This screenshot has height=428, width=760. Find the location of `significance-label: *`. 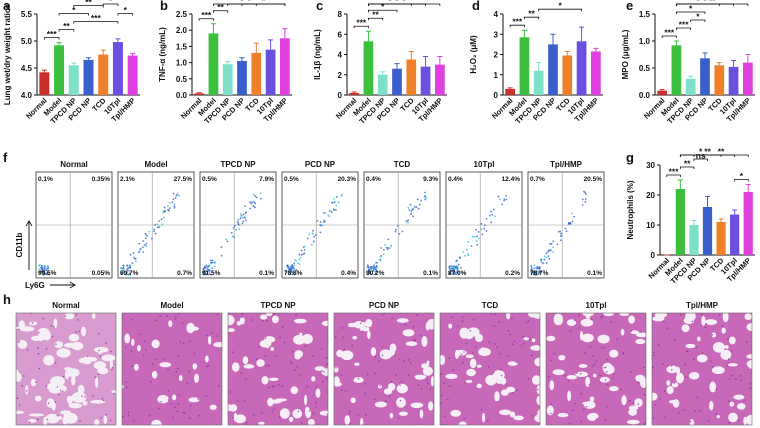

significance-label: * is located at coordinates (742, 176).